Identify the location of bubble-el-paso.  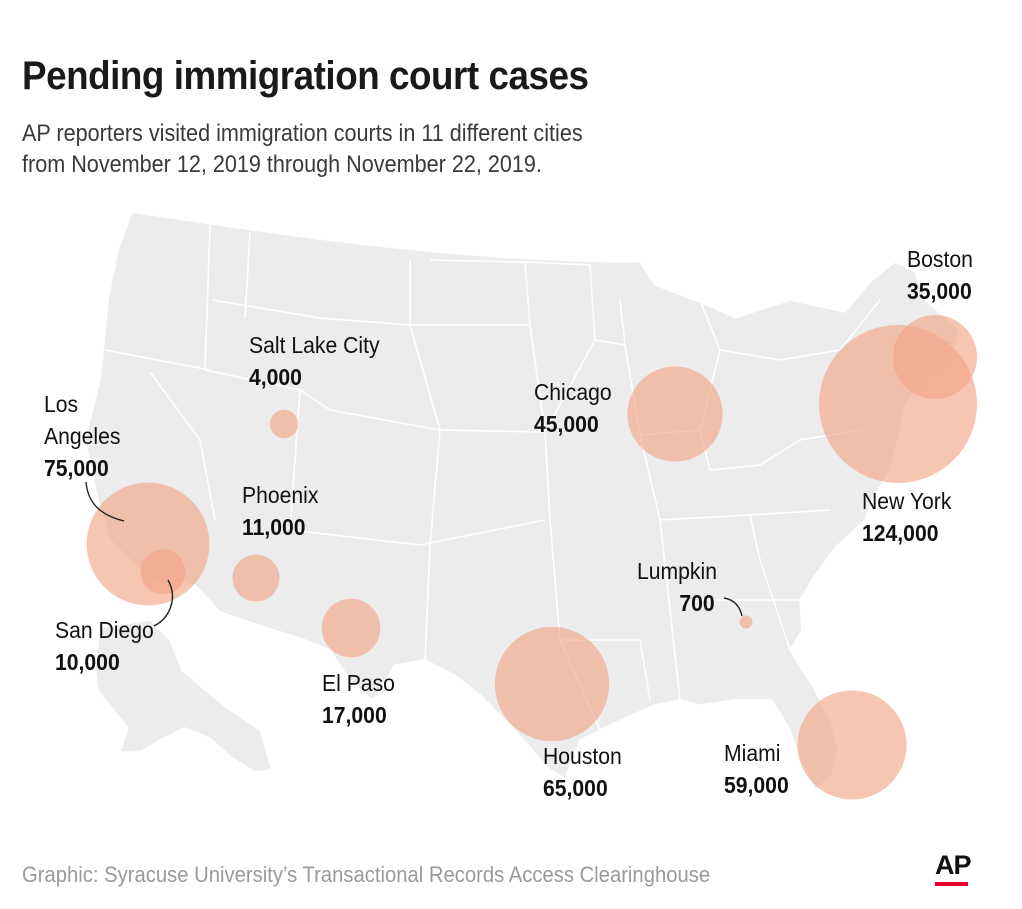
(351, 628).